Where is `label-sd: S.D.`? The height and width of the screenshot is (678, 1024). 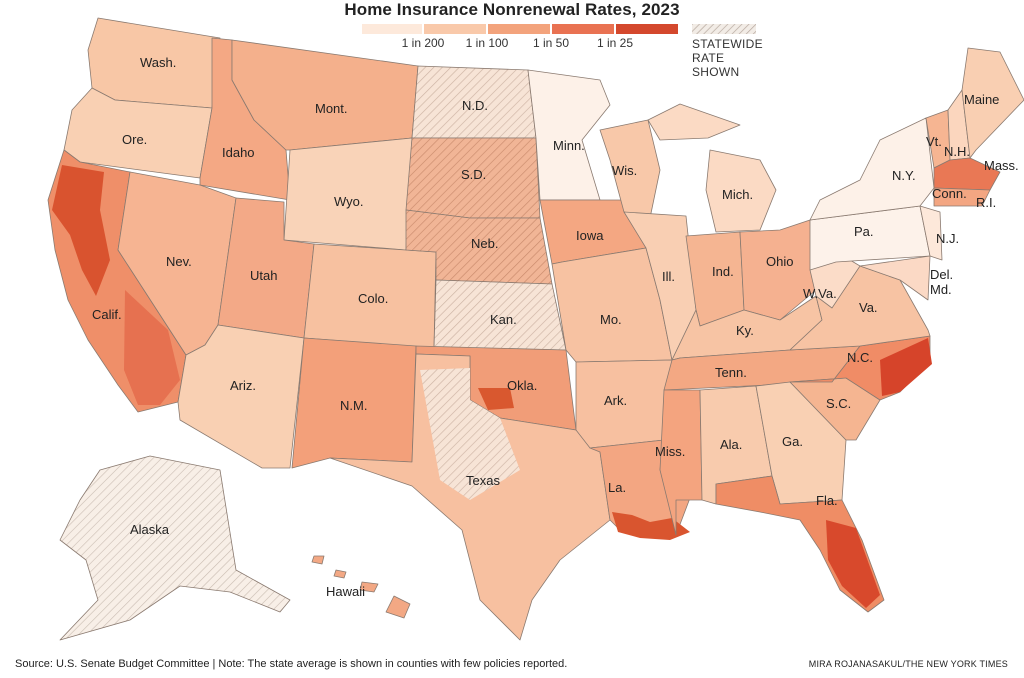 label-sd: S.D. is located at coordinates (473, 174).